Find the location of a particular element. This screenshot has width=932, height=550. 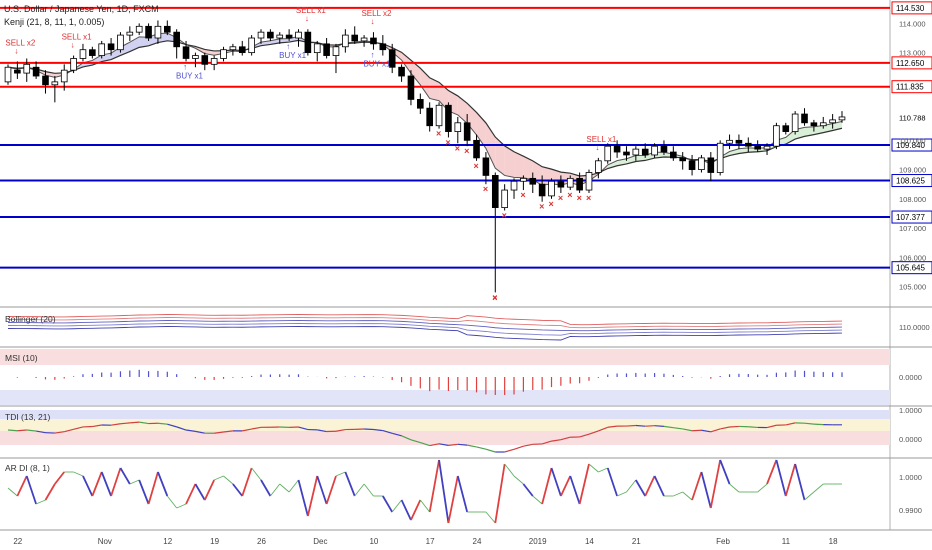

sell-arrow-icon: ↓ is located at coordinates (372, 21).